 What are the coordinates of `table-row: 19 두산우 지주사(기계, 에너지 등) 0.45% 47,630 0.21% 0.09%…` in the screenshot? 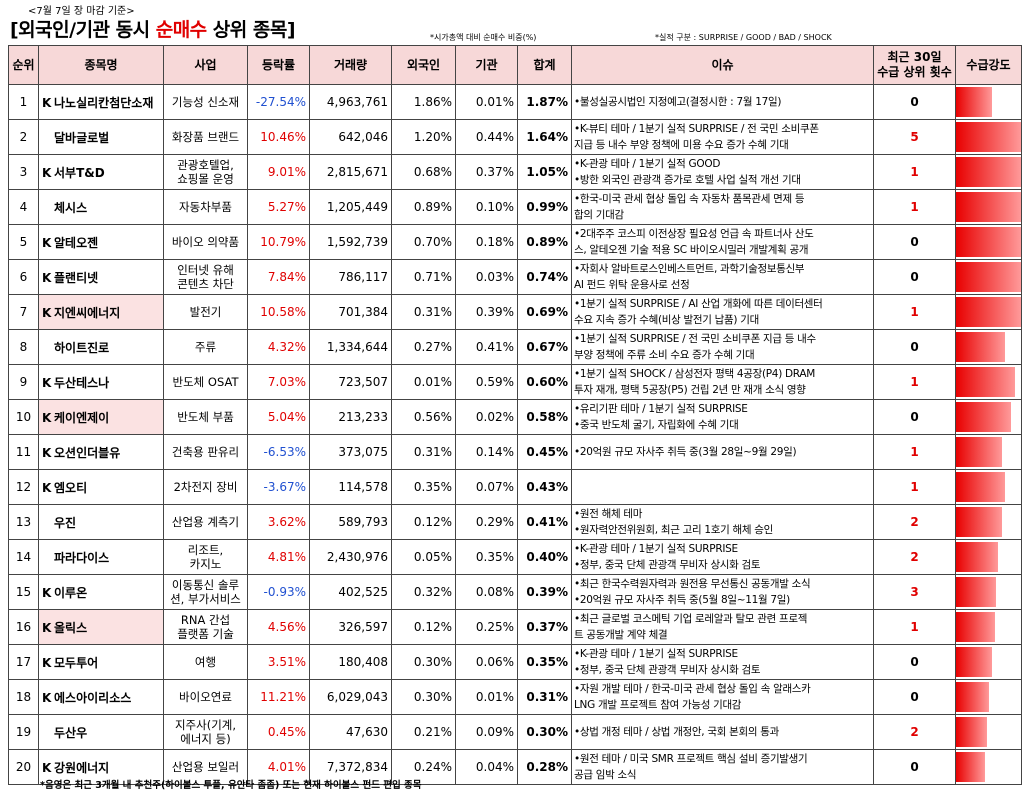 It's located at (515, 732).